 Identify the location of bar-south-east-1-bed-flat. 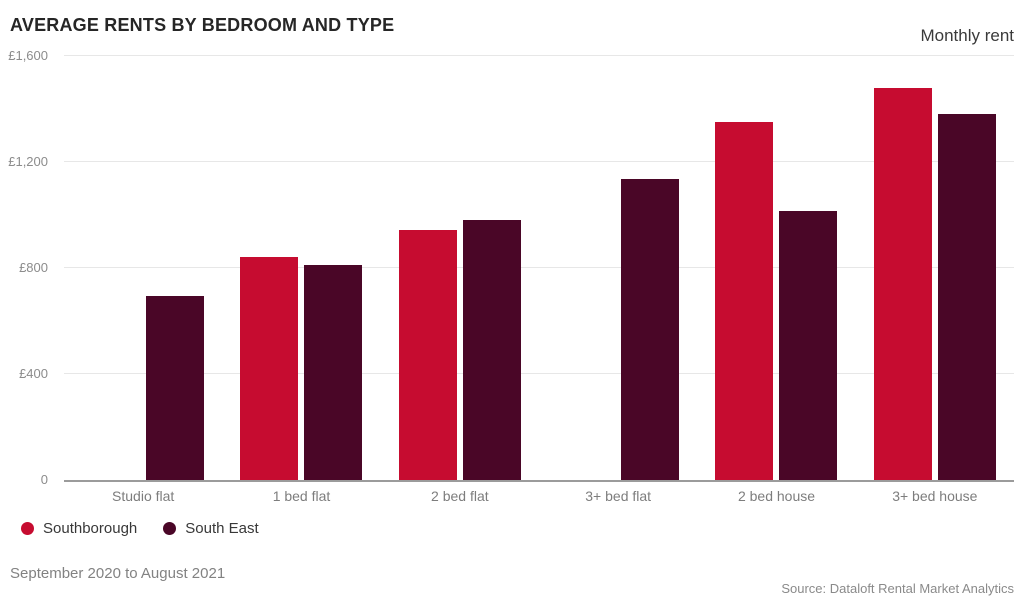
(333, 372).